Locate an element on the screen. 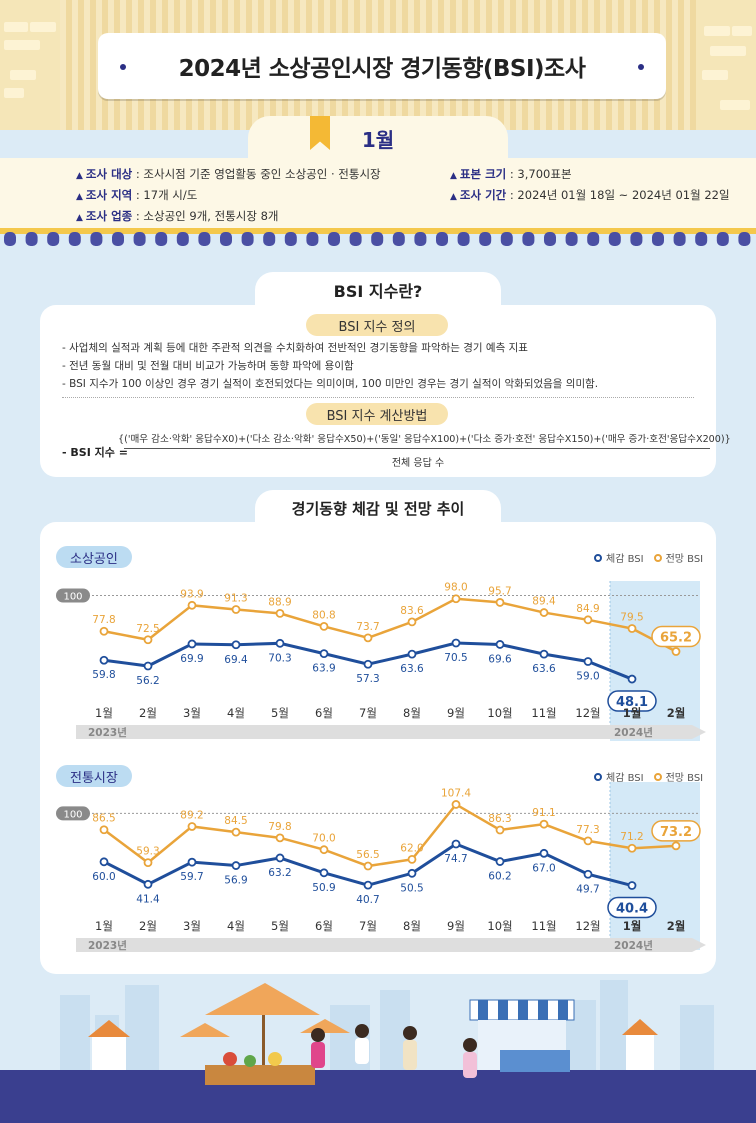 This screenshot has width=756, height=1123. forecast-label: 72.5 is located at coordinates (147, 629).